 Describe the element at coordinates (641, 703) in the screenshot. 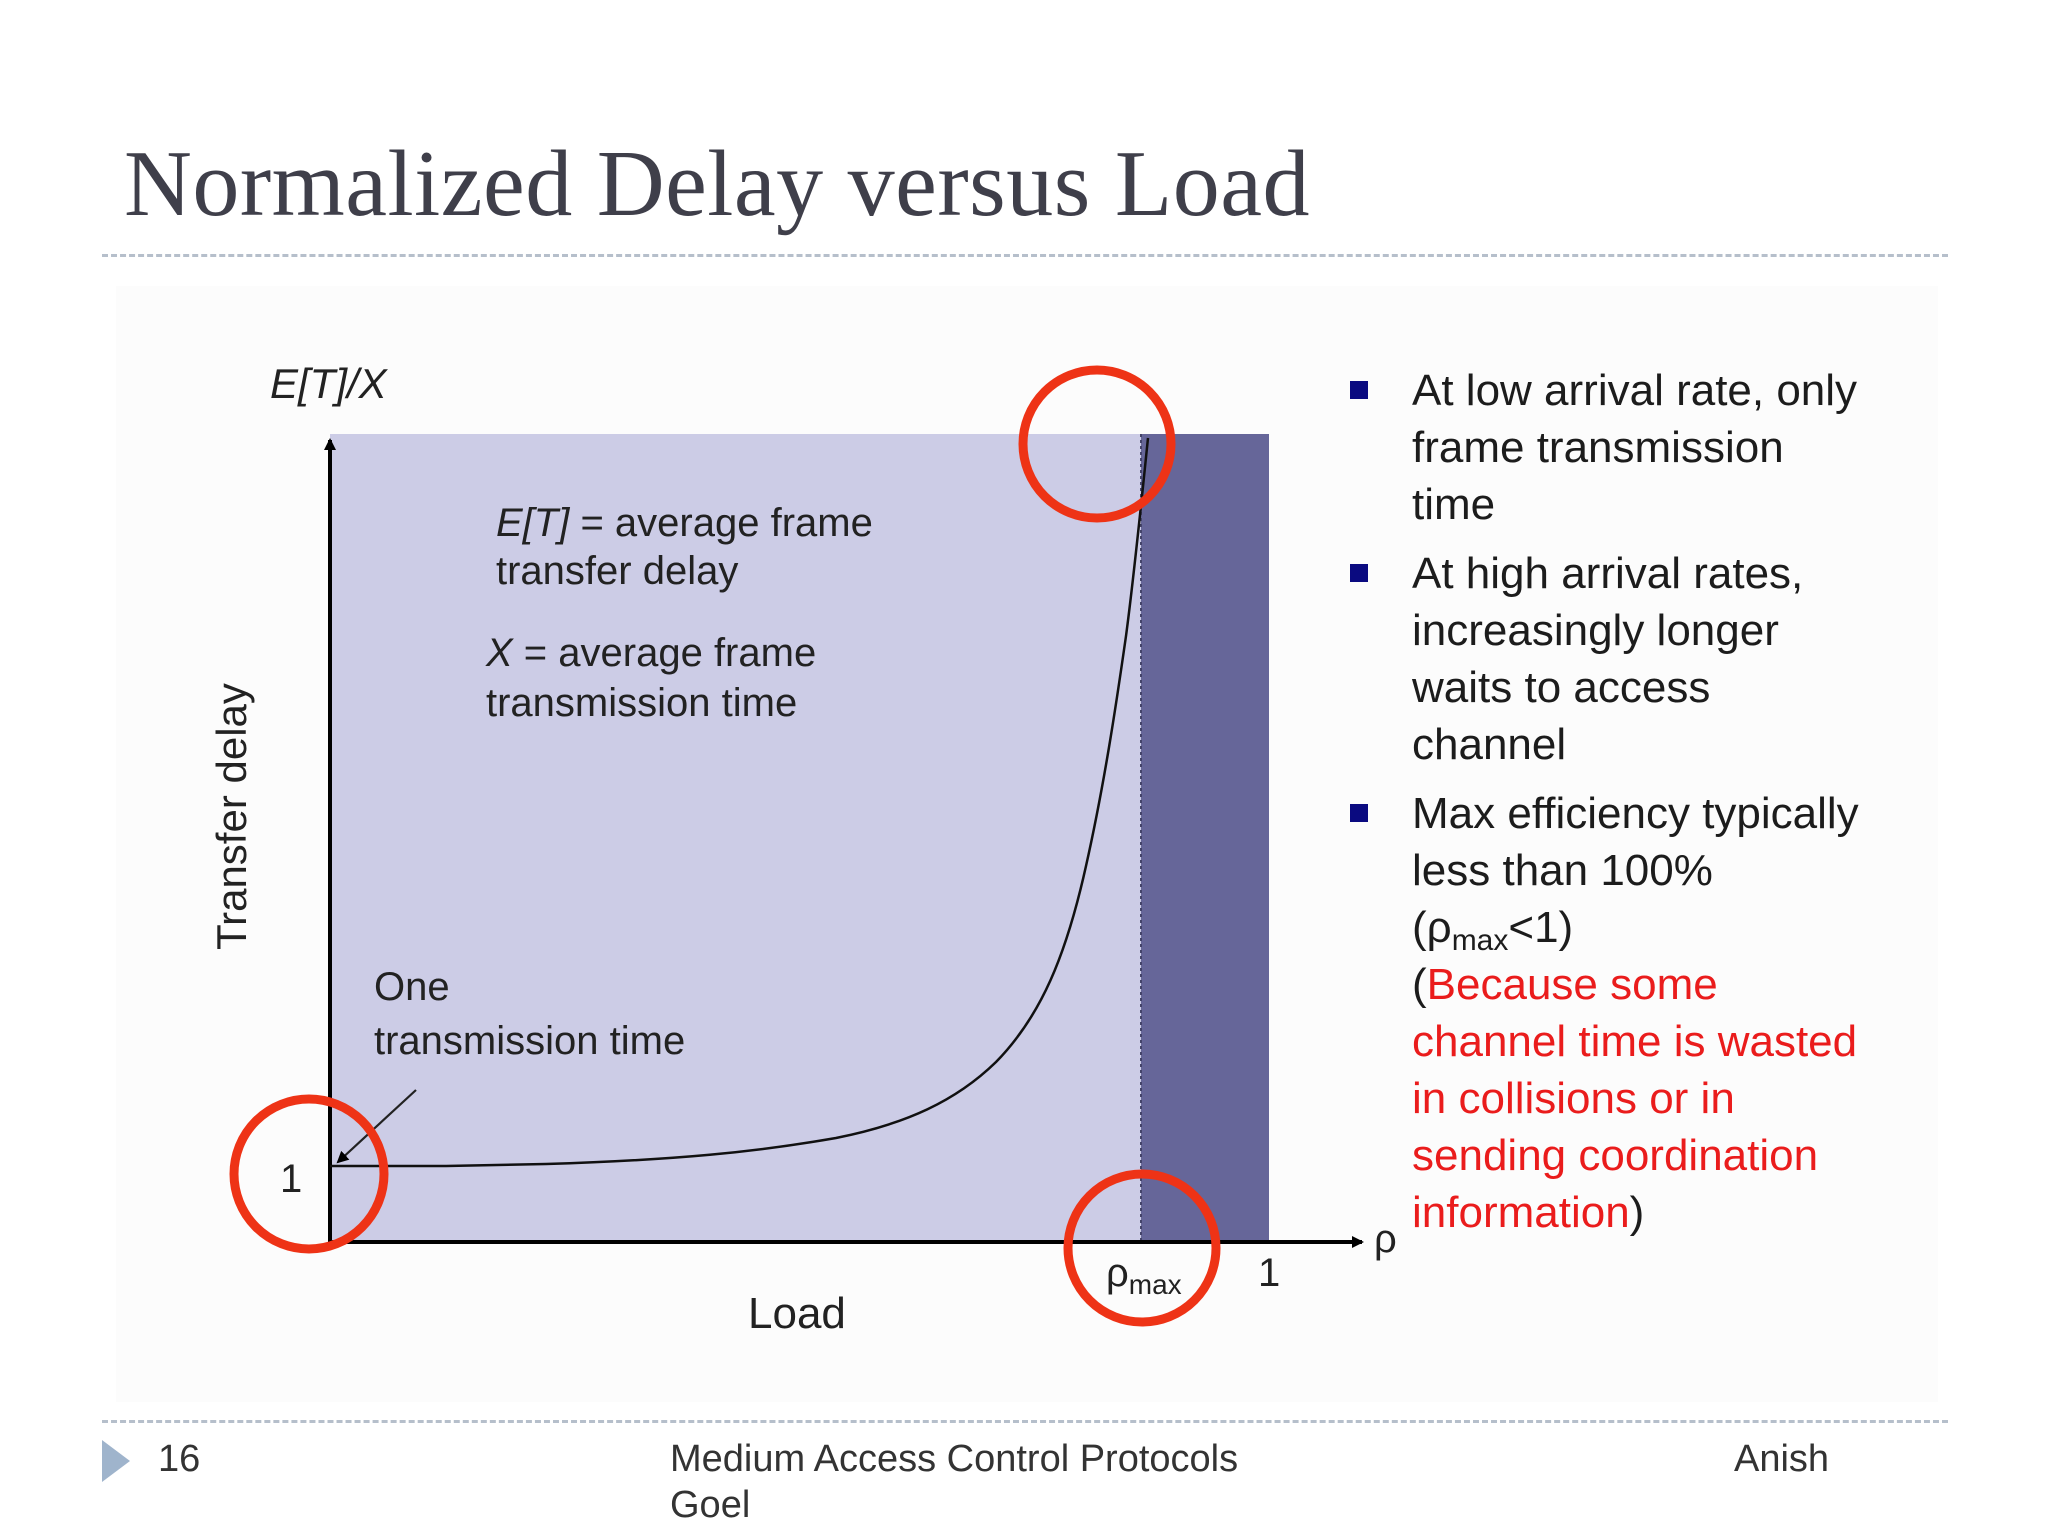

I see `x-definition-line2: transmission time` at that location.